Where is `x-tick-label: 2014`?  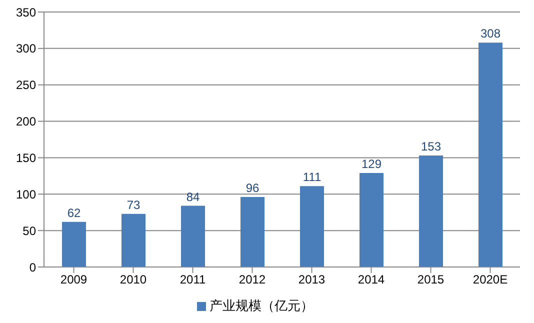 x-tick-label: 2014 is located at coordinates (371, 279).